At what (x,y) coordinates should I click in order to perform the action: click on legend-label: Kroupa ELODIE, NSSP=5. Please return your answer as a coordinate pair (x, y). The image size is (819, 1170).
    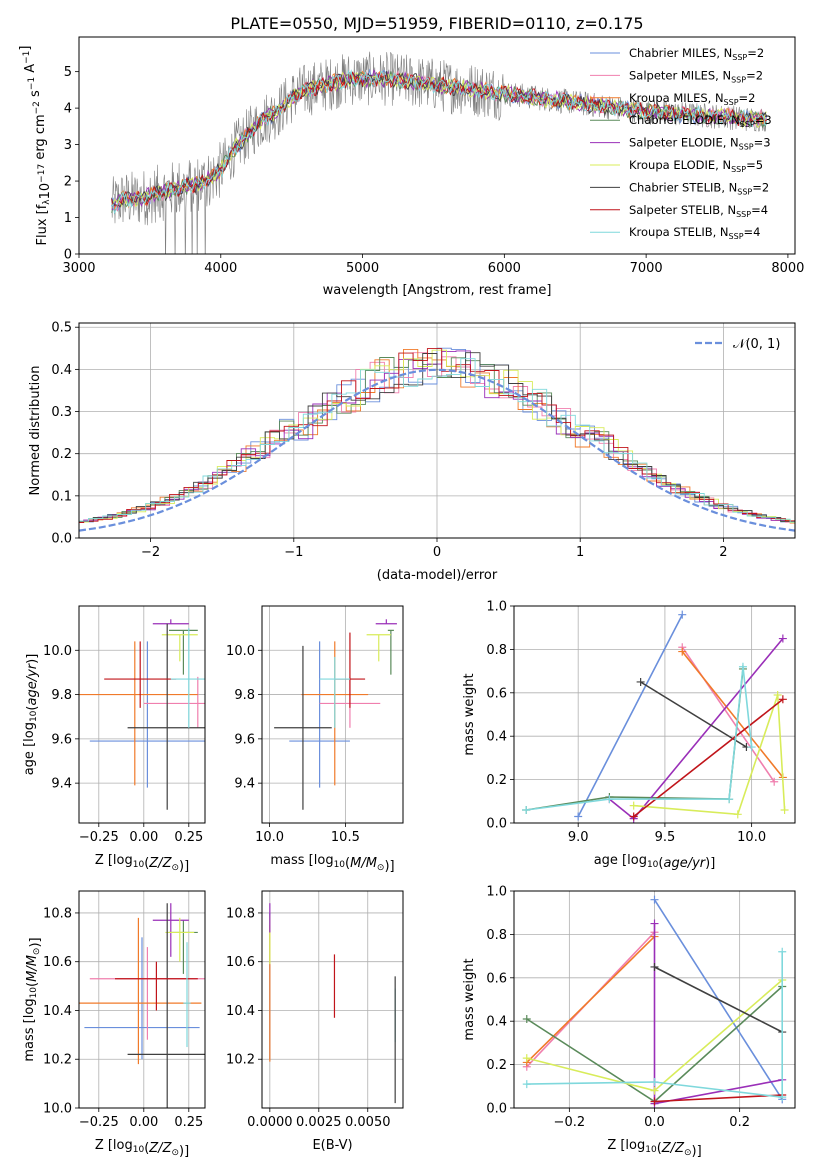
    Looking at the image, I should click on (696, 166).